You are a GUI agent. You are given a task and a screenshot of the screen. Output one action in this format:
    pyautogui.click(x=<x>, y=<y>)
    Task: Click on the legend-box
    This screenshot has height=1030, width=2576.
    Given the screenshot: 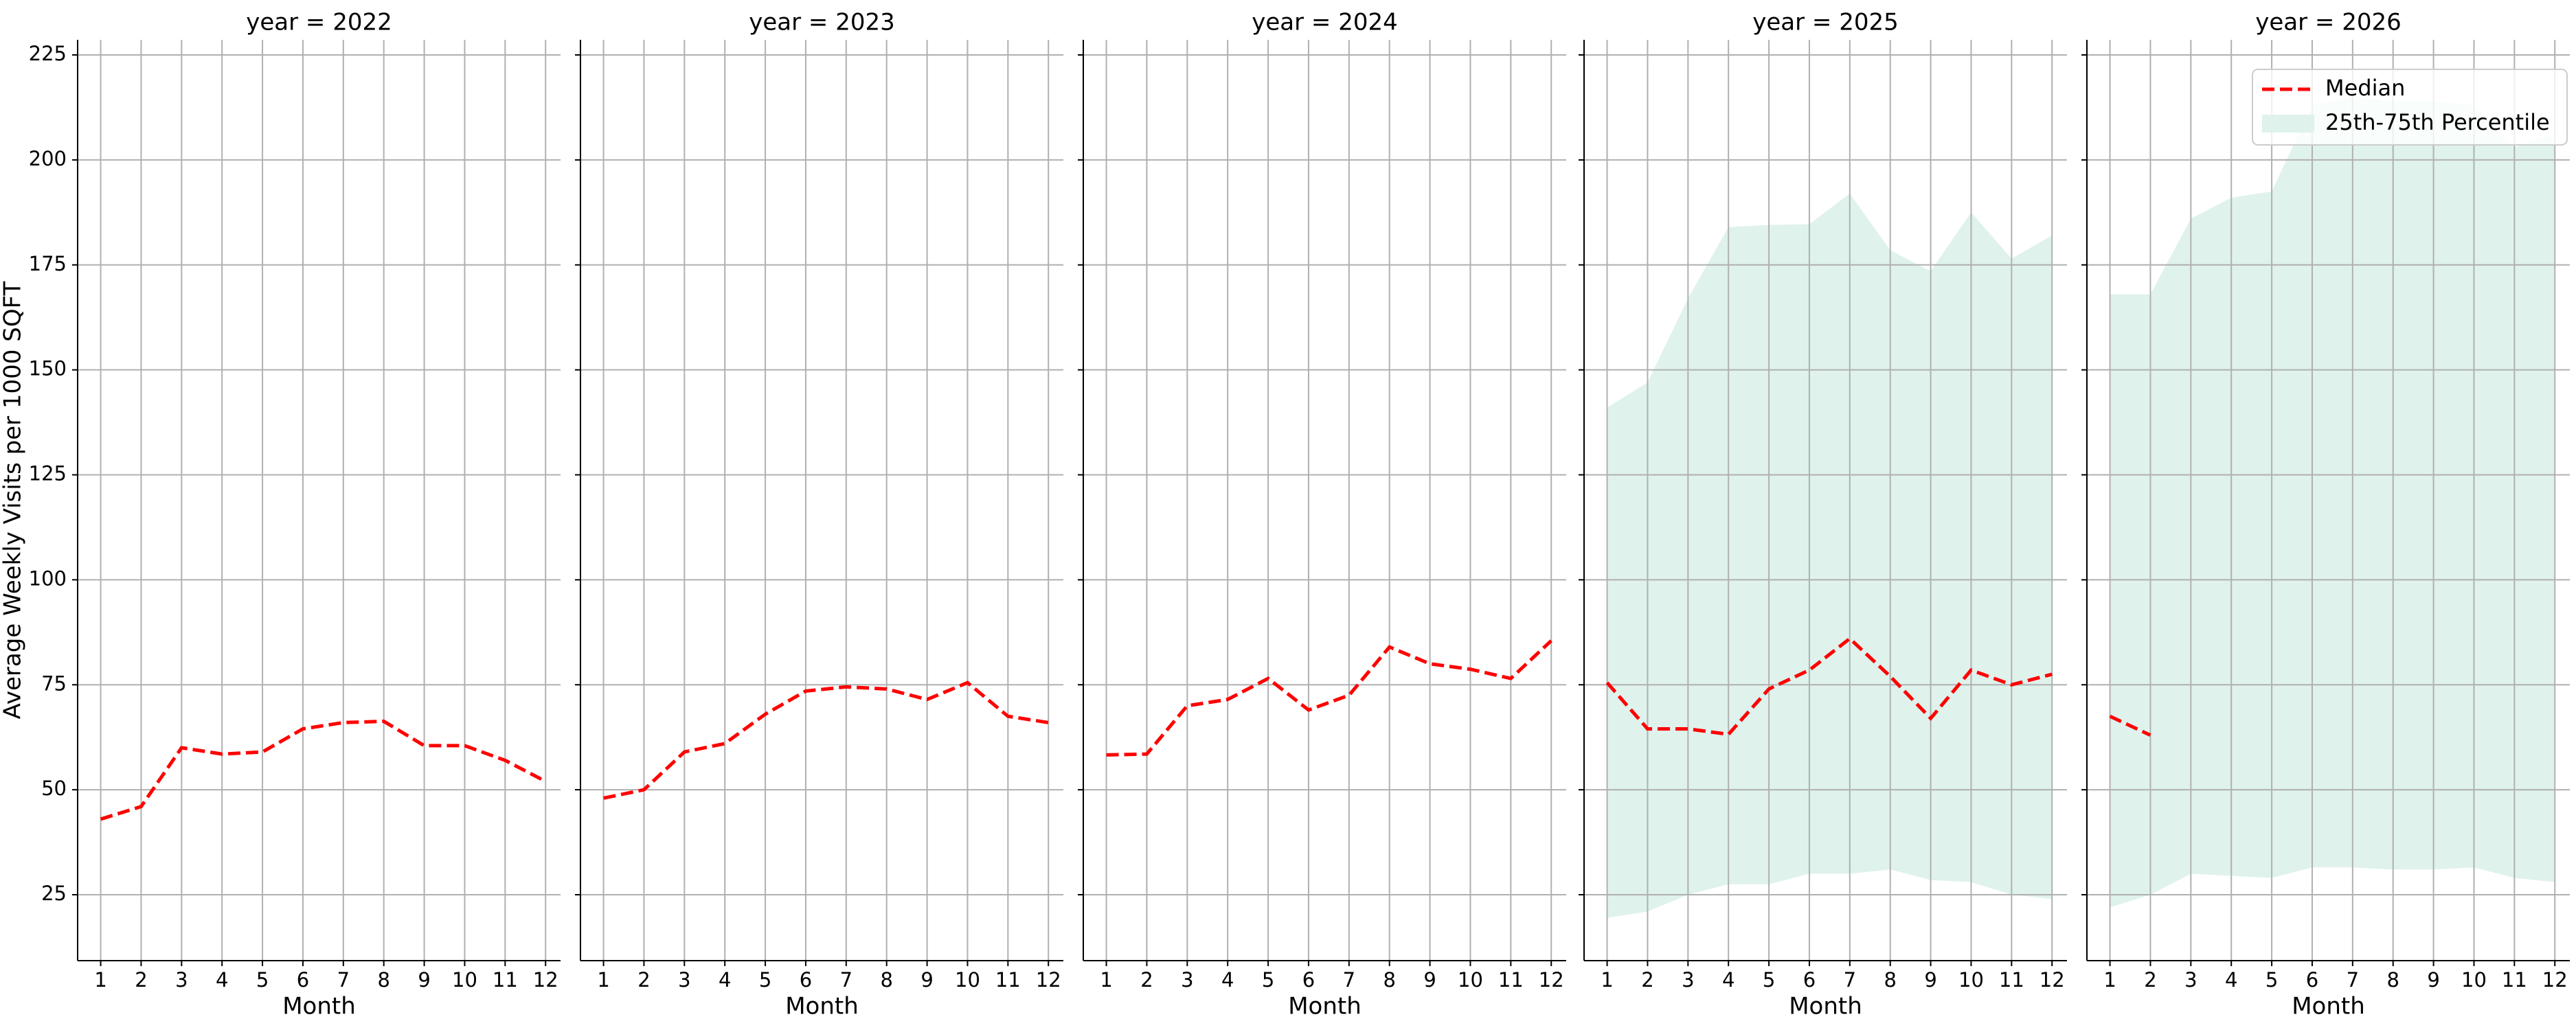 What is the action you would take?
    pyautogui.click(x=2410, y=107)
    